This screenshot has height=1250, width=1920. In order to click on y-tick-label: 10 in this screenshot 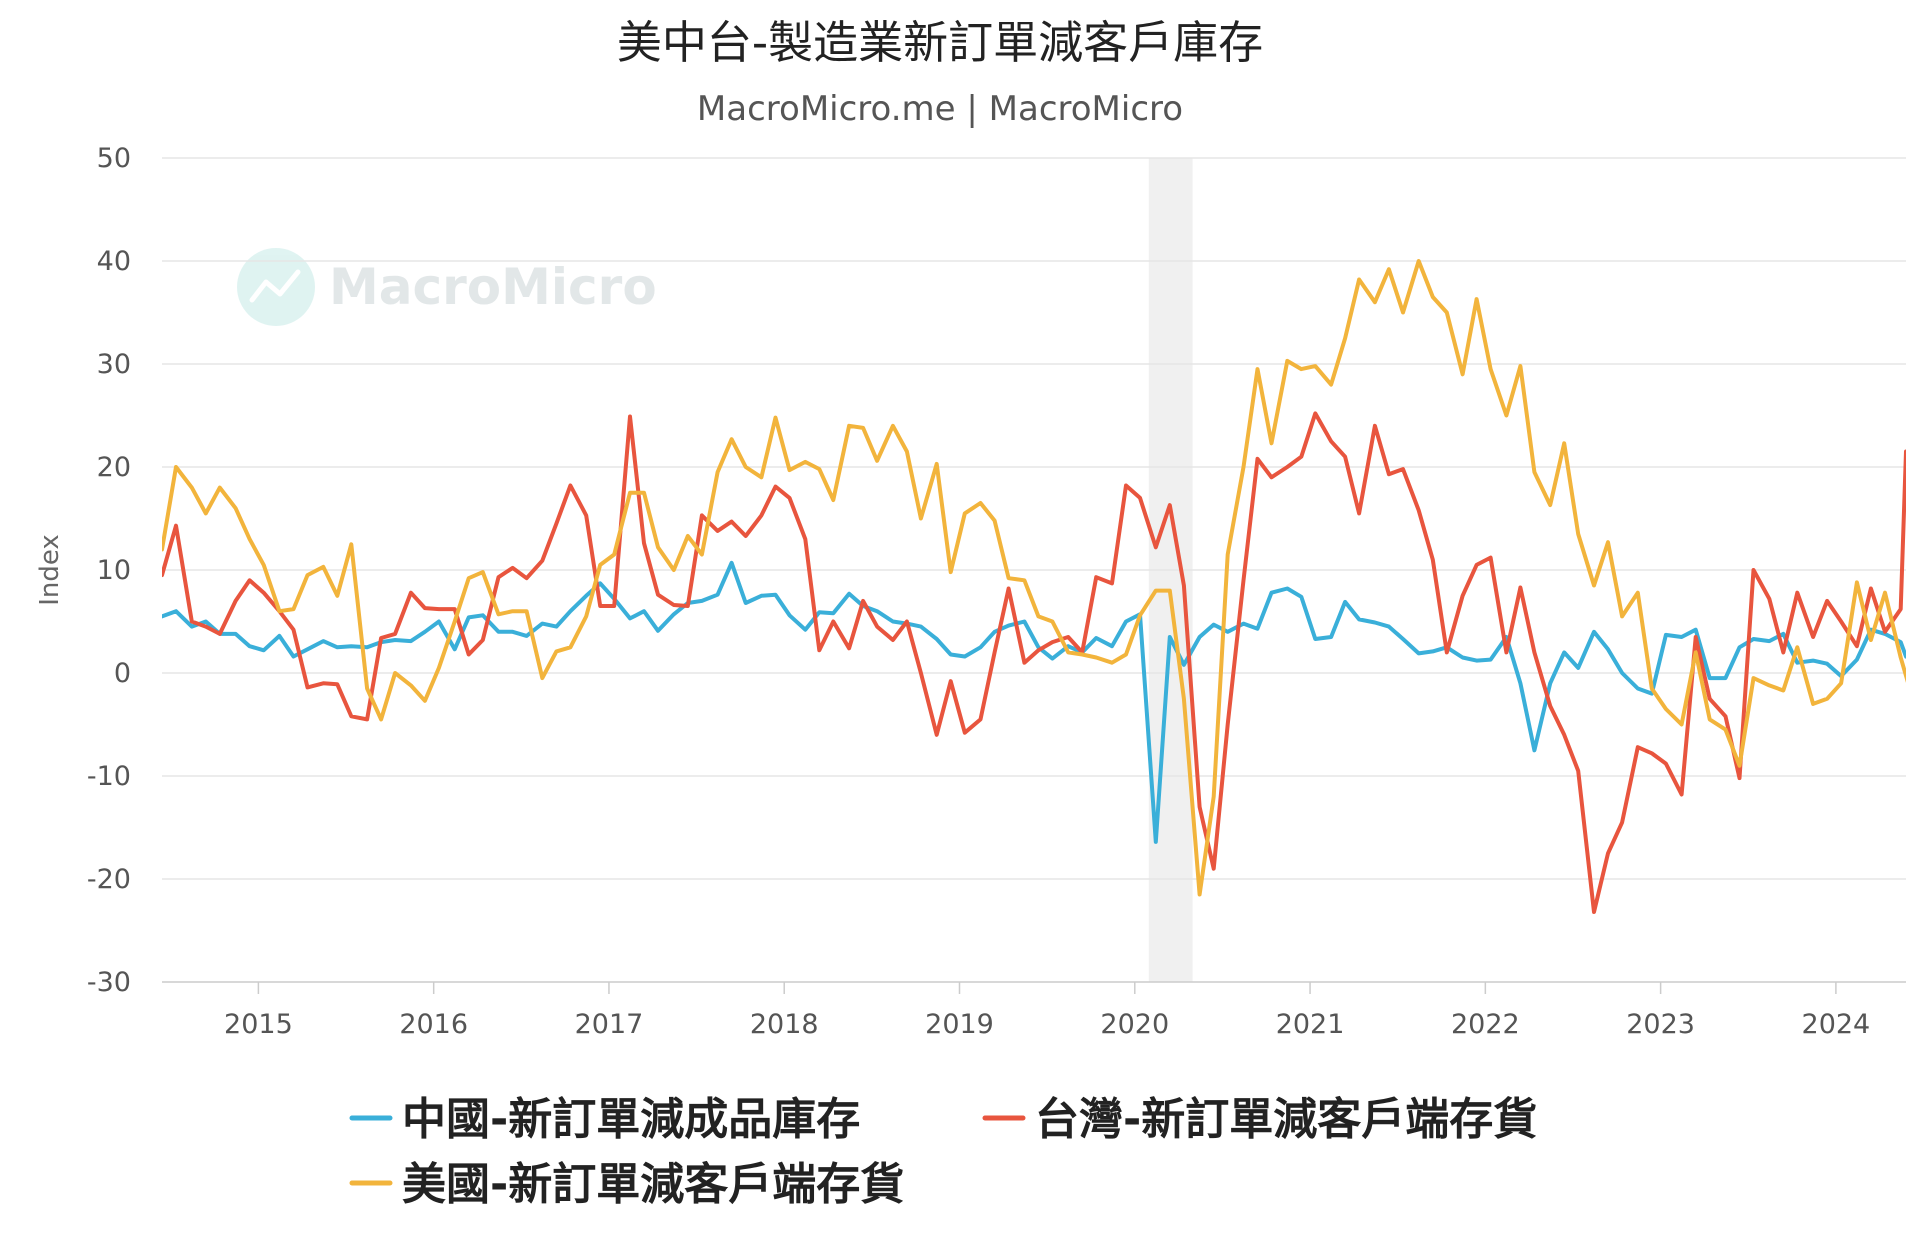, I will do `click(114, 570)`.